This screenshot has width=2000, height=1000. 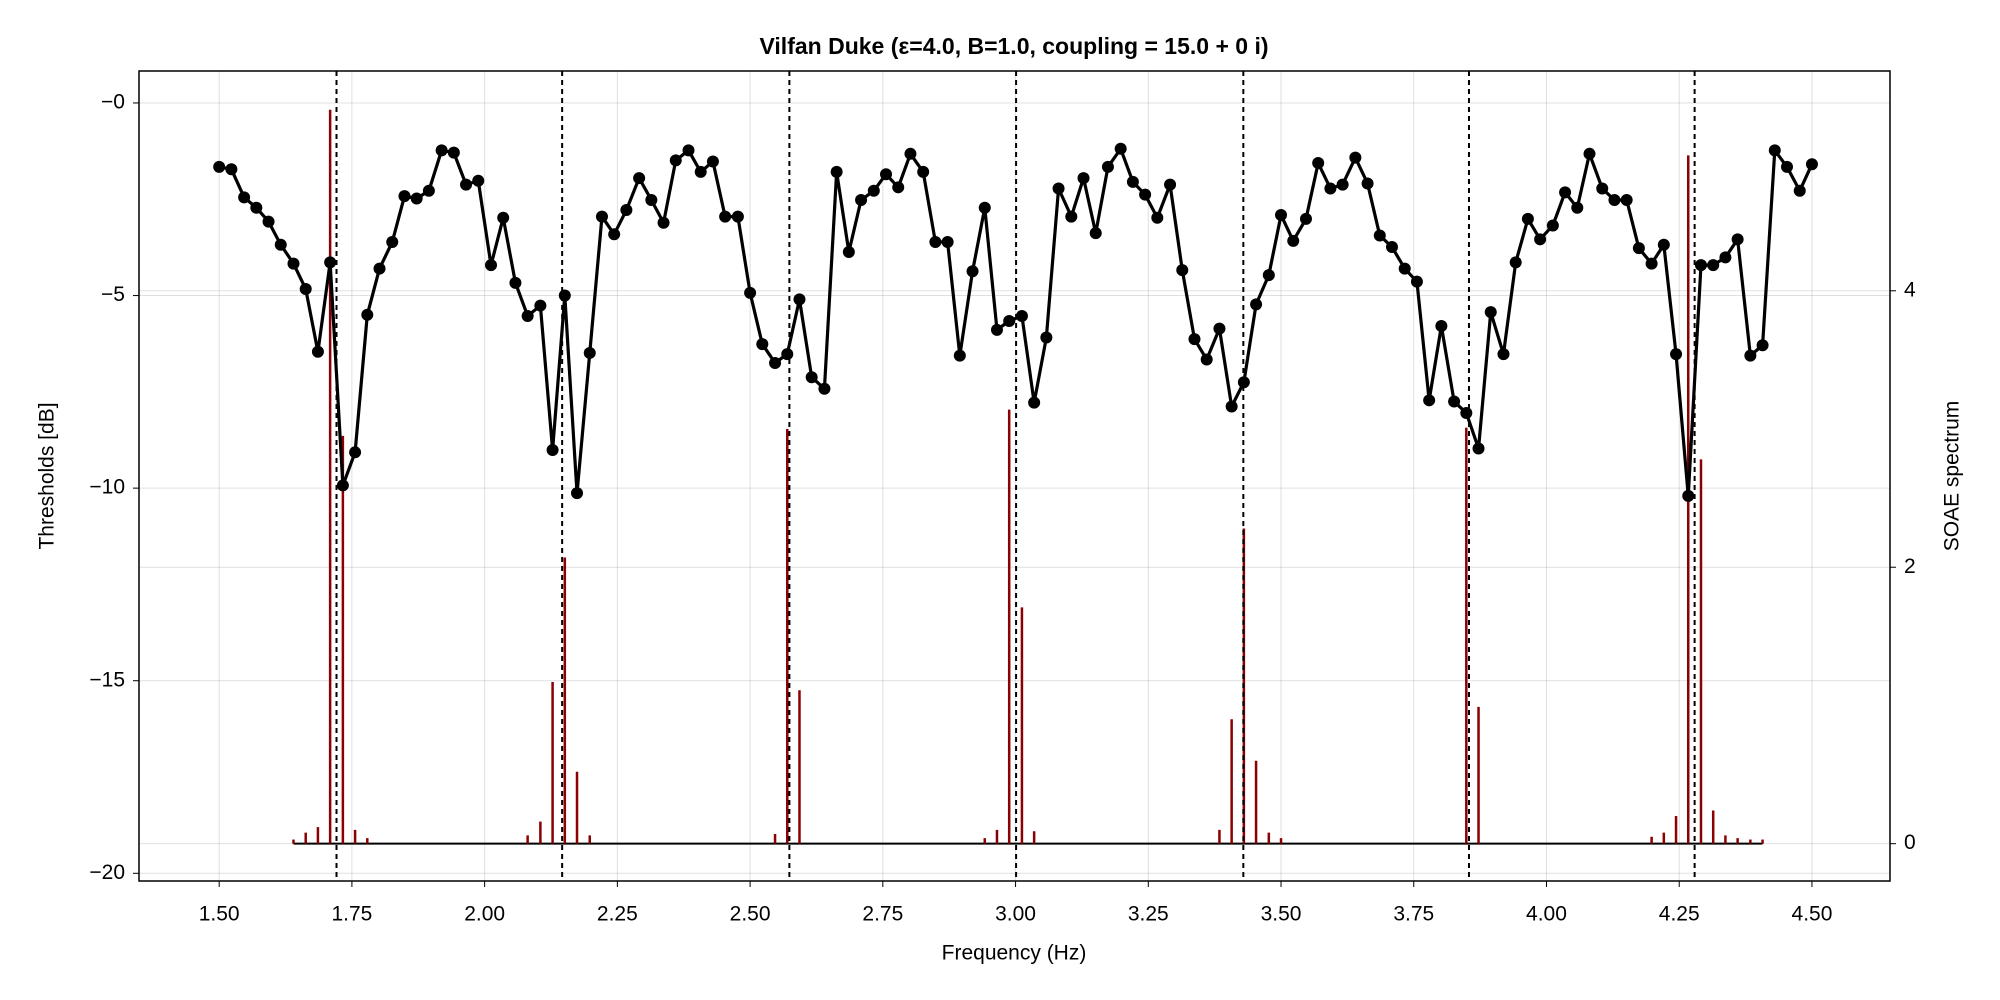 I want to click on y2-tick-label: 4, so click(x=1910, y=289).